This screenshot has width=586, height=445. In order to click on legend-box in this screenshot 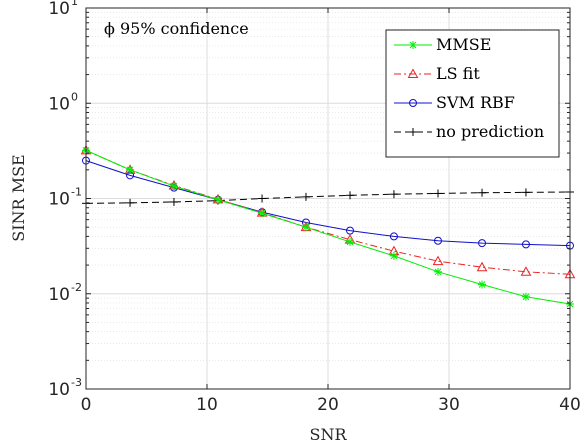, I will do `click(472, 93)`.